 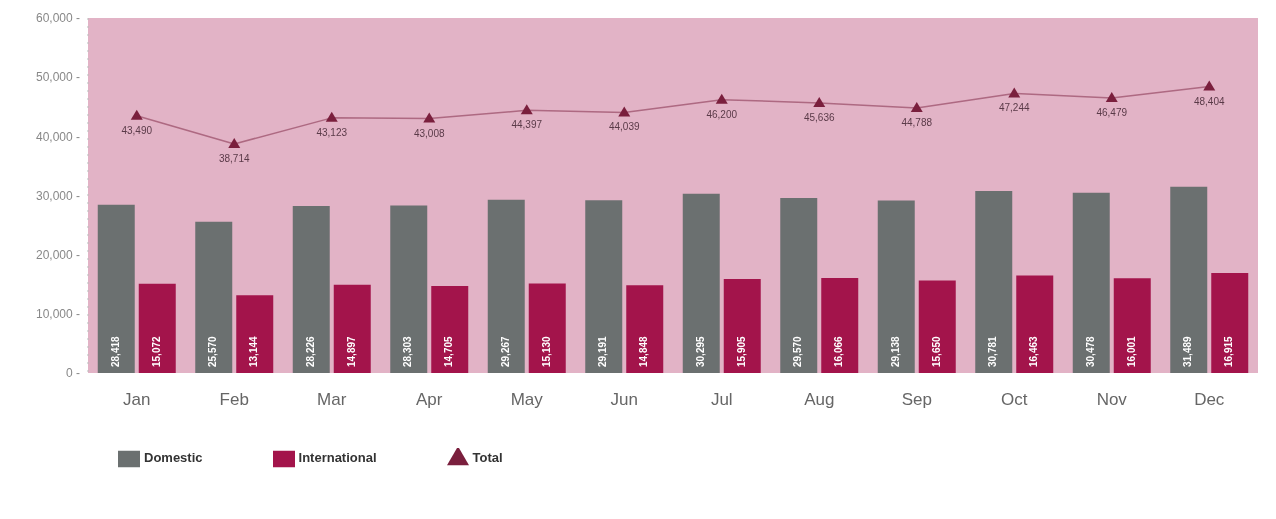 I want to click on data-label: 46,200, so click(x=722, y=114).